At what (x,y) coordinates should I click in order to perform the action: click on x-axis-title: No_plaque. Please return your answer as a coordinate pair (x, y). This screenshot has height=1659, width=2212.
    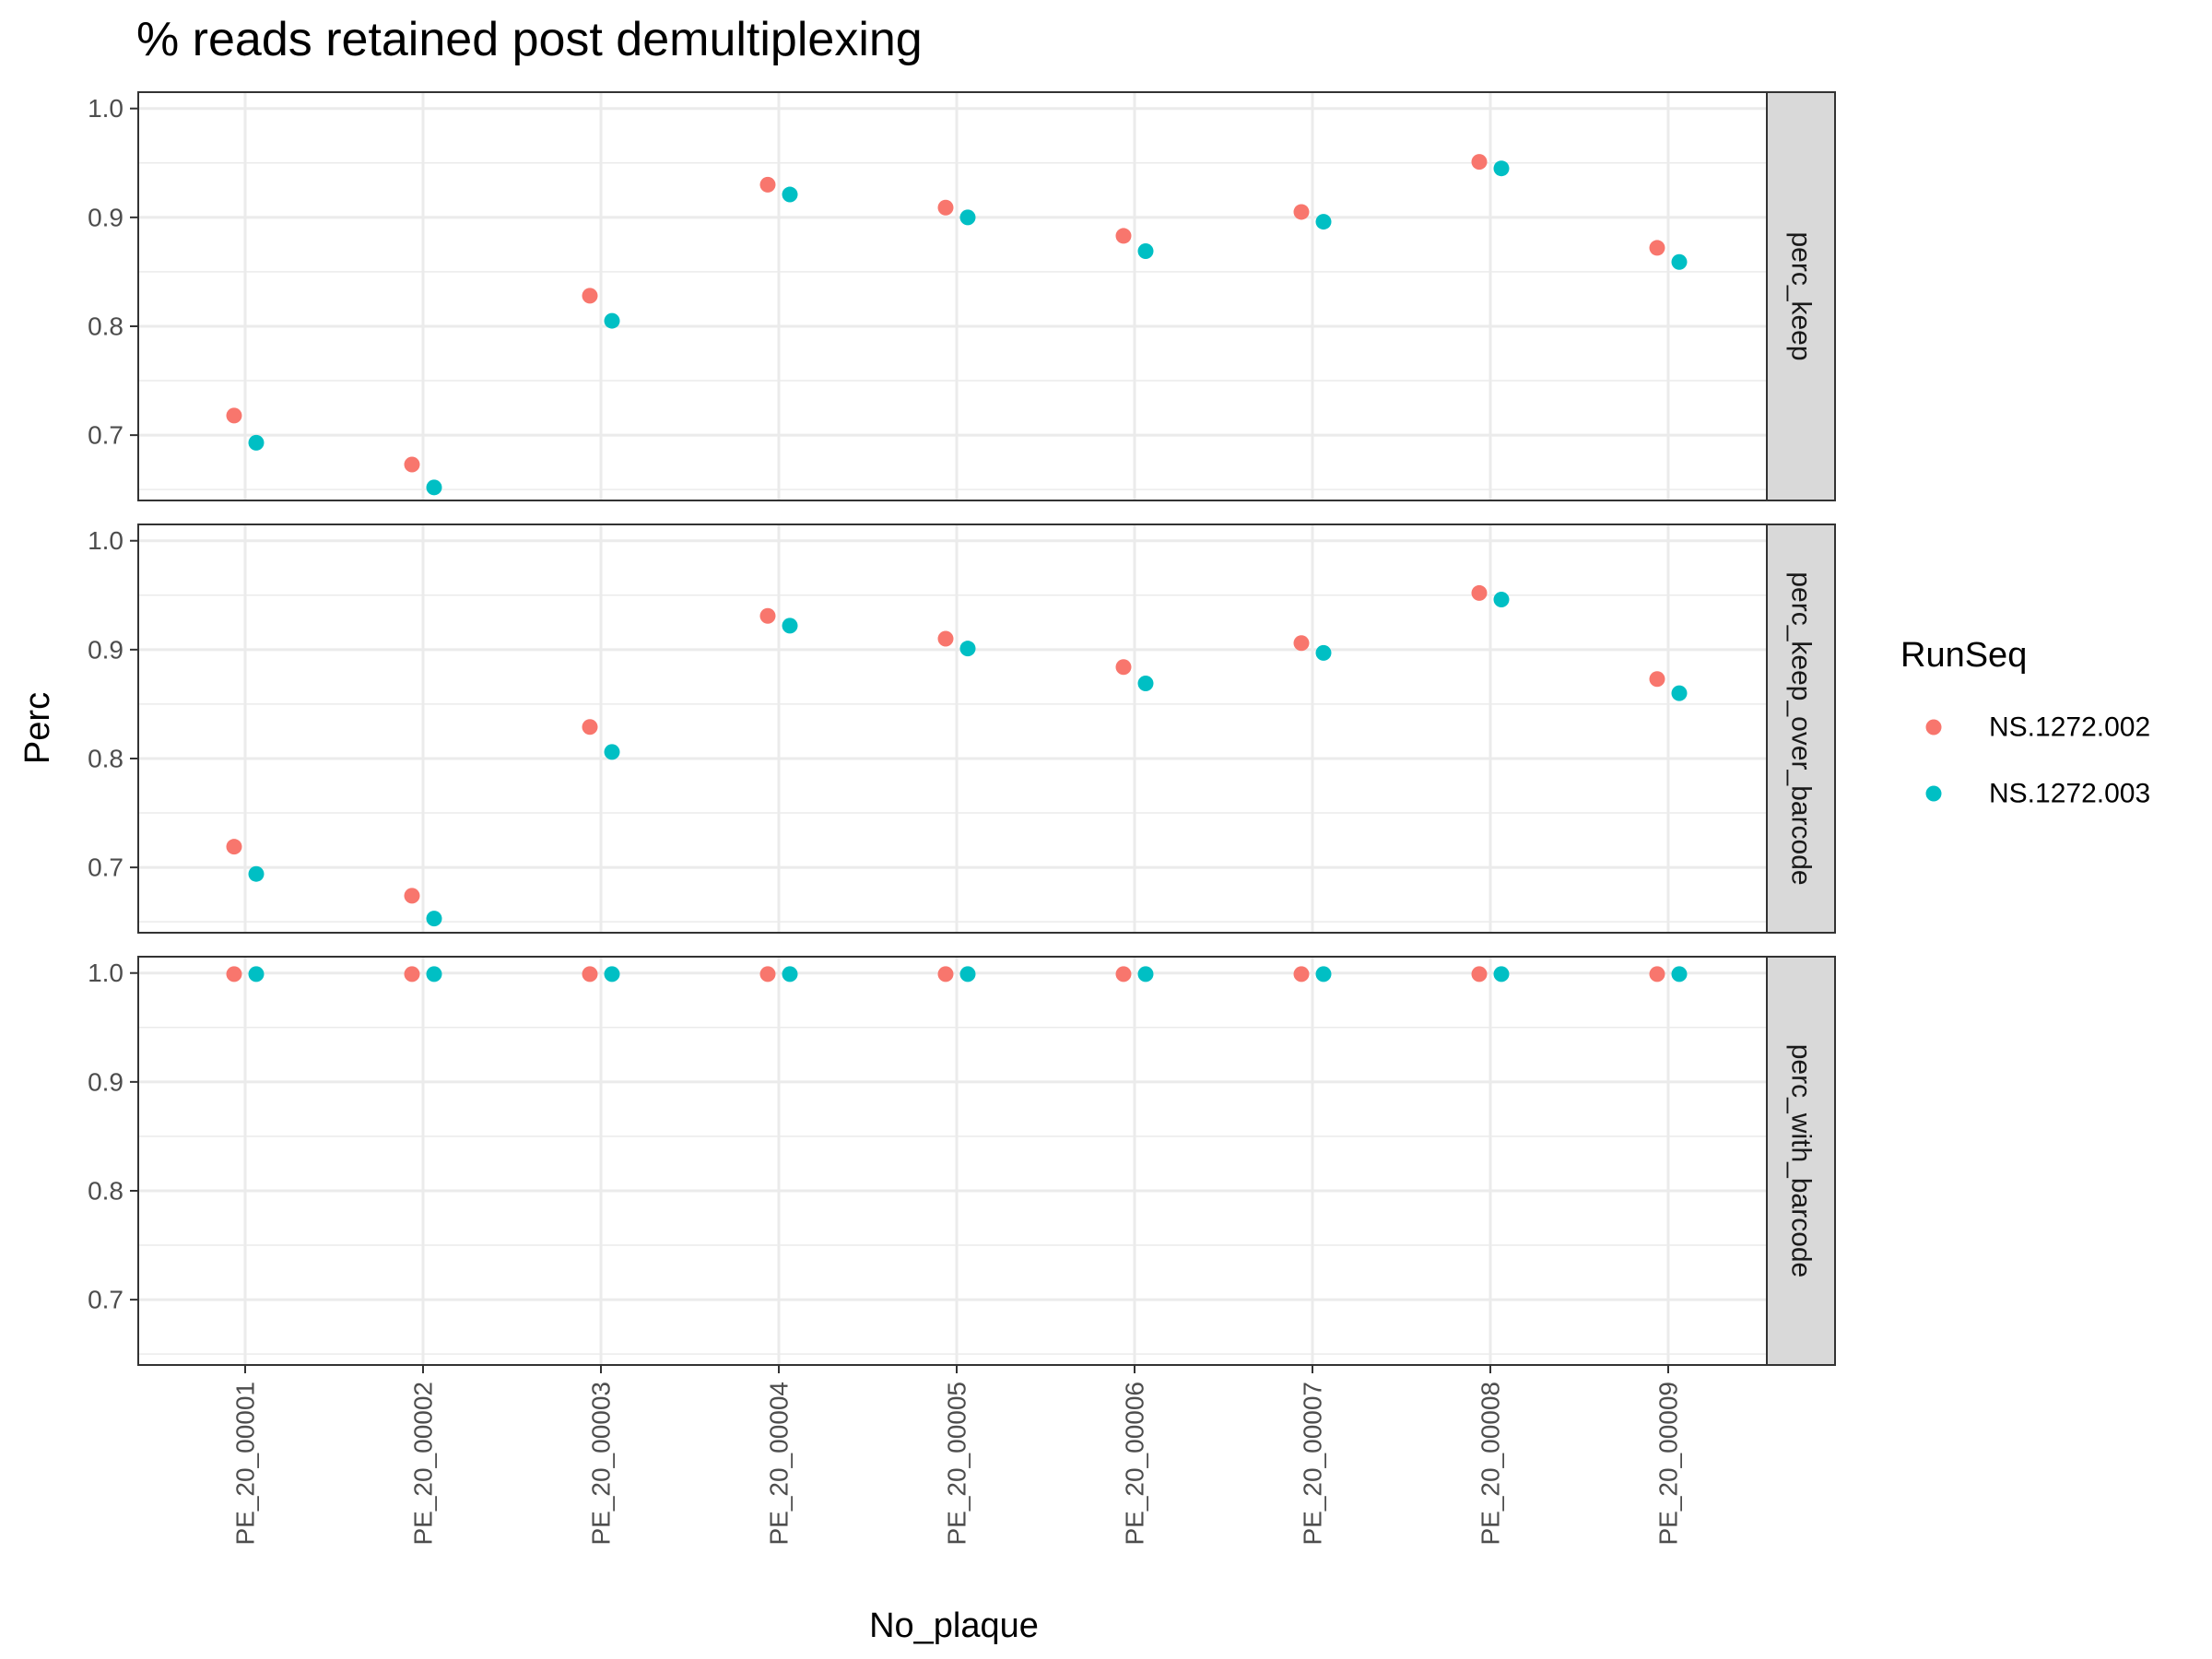
    Looking at the image, I should click on (954, 1625).